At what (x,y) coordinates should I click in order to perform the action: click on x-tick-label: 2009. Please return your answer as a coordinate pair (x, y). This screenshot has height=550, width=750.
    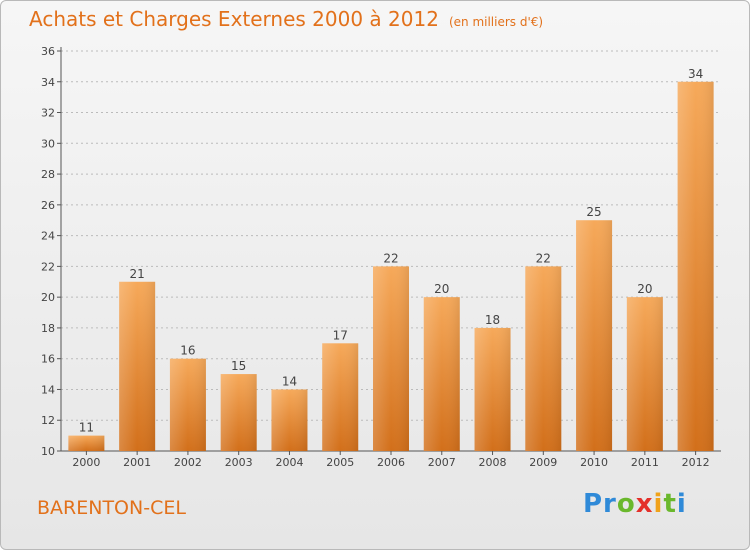
    Looking at the image, I should click on (543, 462).